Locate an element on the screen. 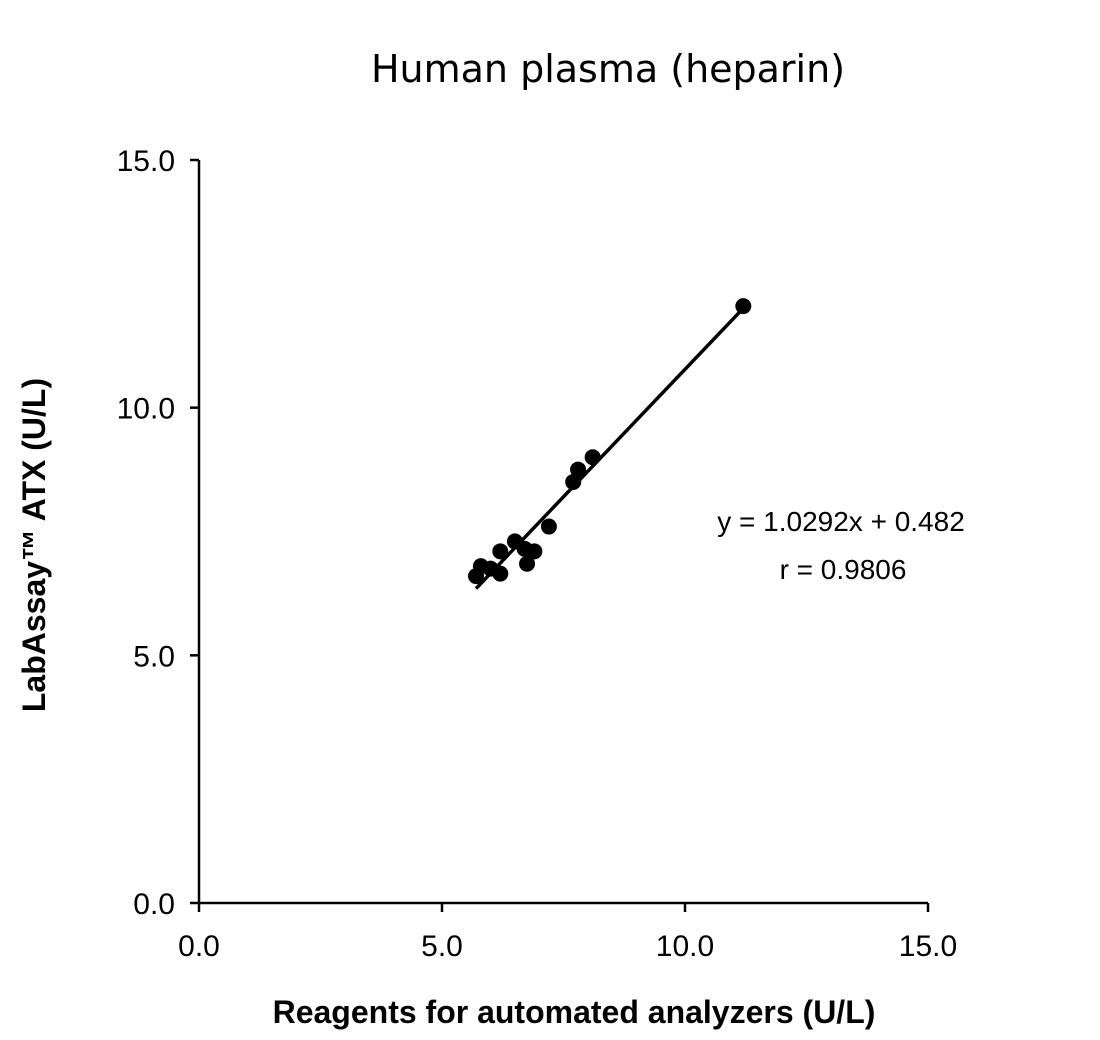  y-ticks: 0.0 5.0 10.0 15.0 is located at coordinates (158, 533).